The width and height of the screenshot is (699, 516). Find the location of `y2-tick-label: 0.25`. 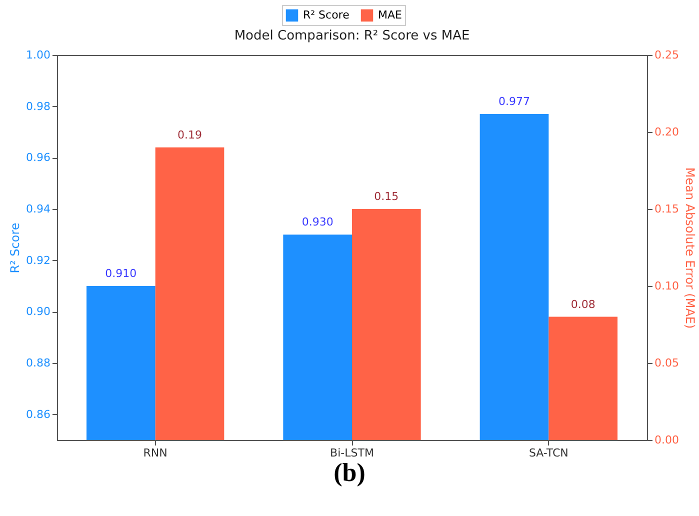

y2-tick-label: 0.25 is located at coordinates (666, 55).